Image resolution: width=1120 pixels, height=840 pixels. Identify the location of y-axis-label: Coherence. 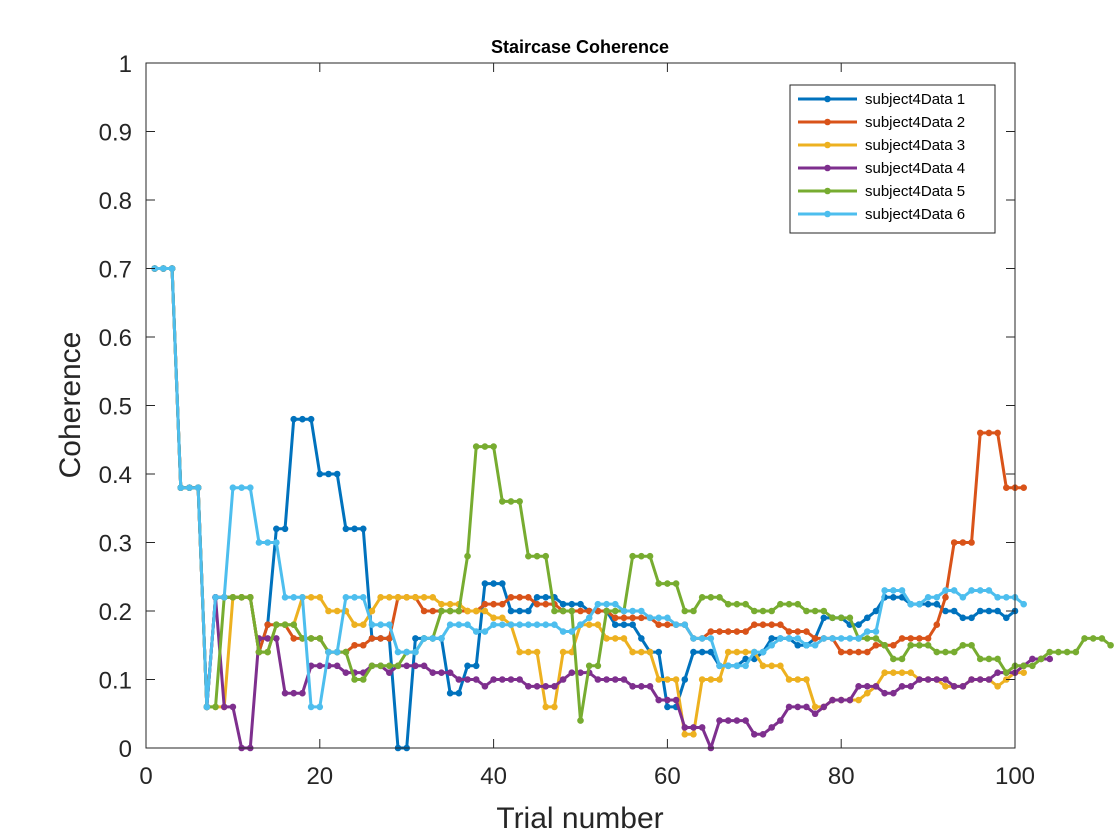
(70, 405).